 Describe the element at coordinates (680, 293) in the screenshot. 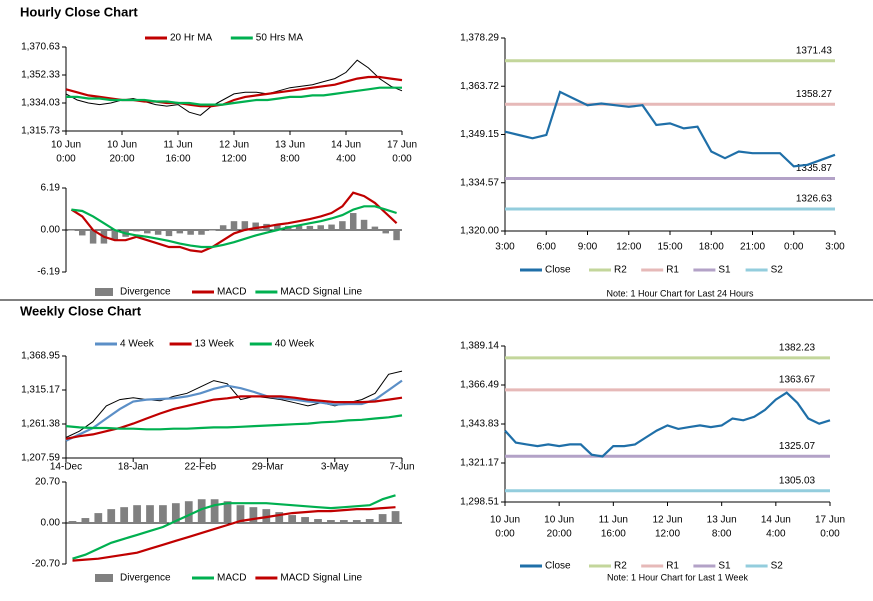

I see `chart-note: Note: 1 Hour Chart for Last 24 Hours` at that location.